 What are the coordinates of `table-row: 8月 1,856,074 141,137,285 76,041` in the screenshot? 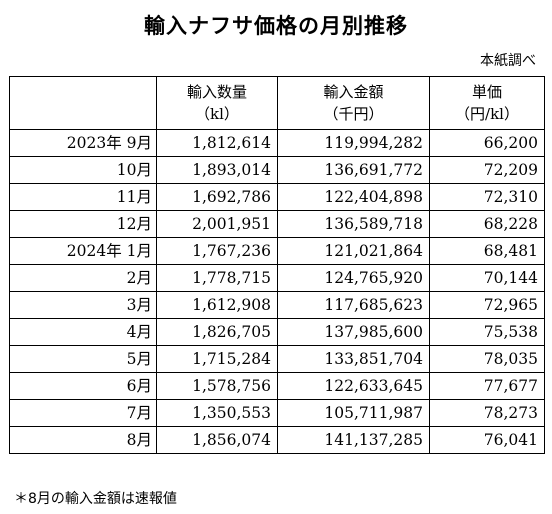 It's located at (277, 440).